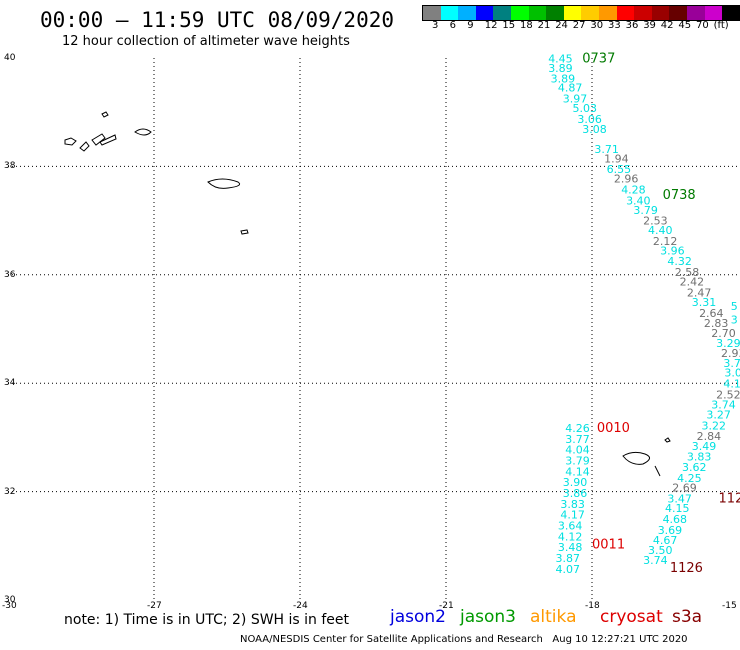 This screenshot has width=740, height=650. What do you see at coordinates (452, 25) in the screenshot?
I see `colorbar-label: 6` at bounding box center [452, 25].